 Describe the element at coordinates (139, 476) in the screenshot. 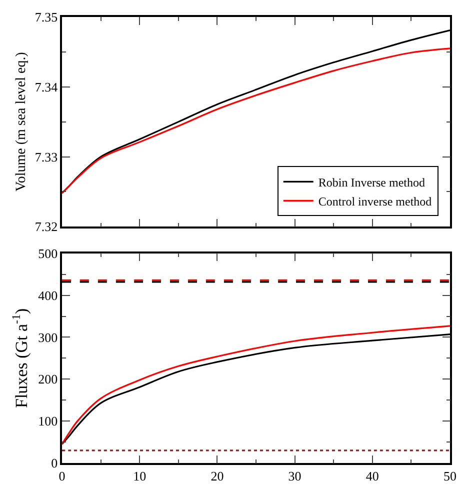

I see `x-tick-label: 10` at that location.